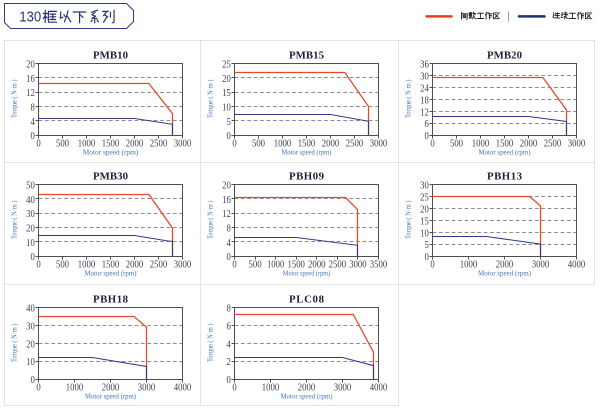 Image resolution: width=600 pixels, height=413 pixels. Describe the element at coordinates (424, 88) in the screenshot. I see `svg-text: 24` at that location.